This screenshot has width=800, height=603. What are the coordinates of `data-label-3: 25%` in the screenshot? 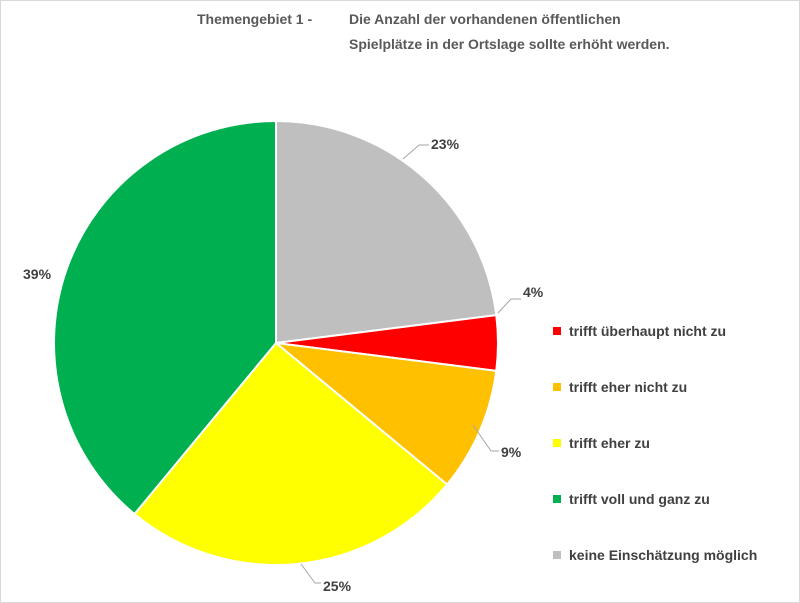 It's located at (337, 586).